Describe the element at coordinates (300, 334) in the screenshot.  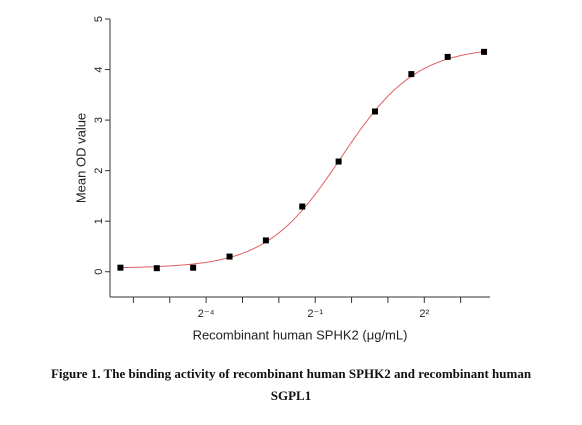
I see `x-axis-label: Recombinant human SPHK2 (μg/mL)` at that location.